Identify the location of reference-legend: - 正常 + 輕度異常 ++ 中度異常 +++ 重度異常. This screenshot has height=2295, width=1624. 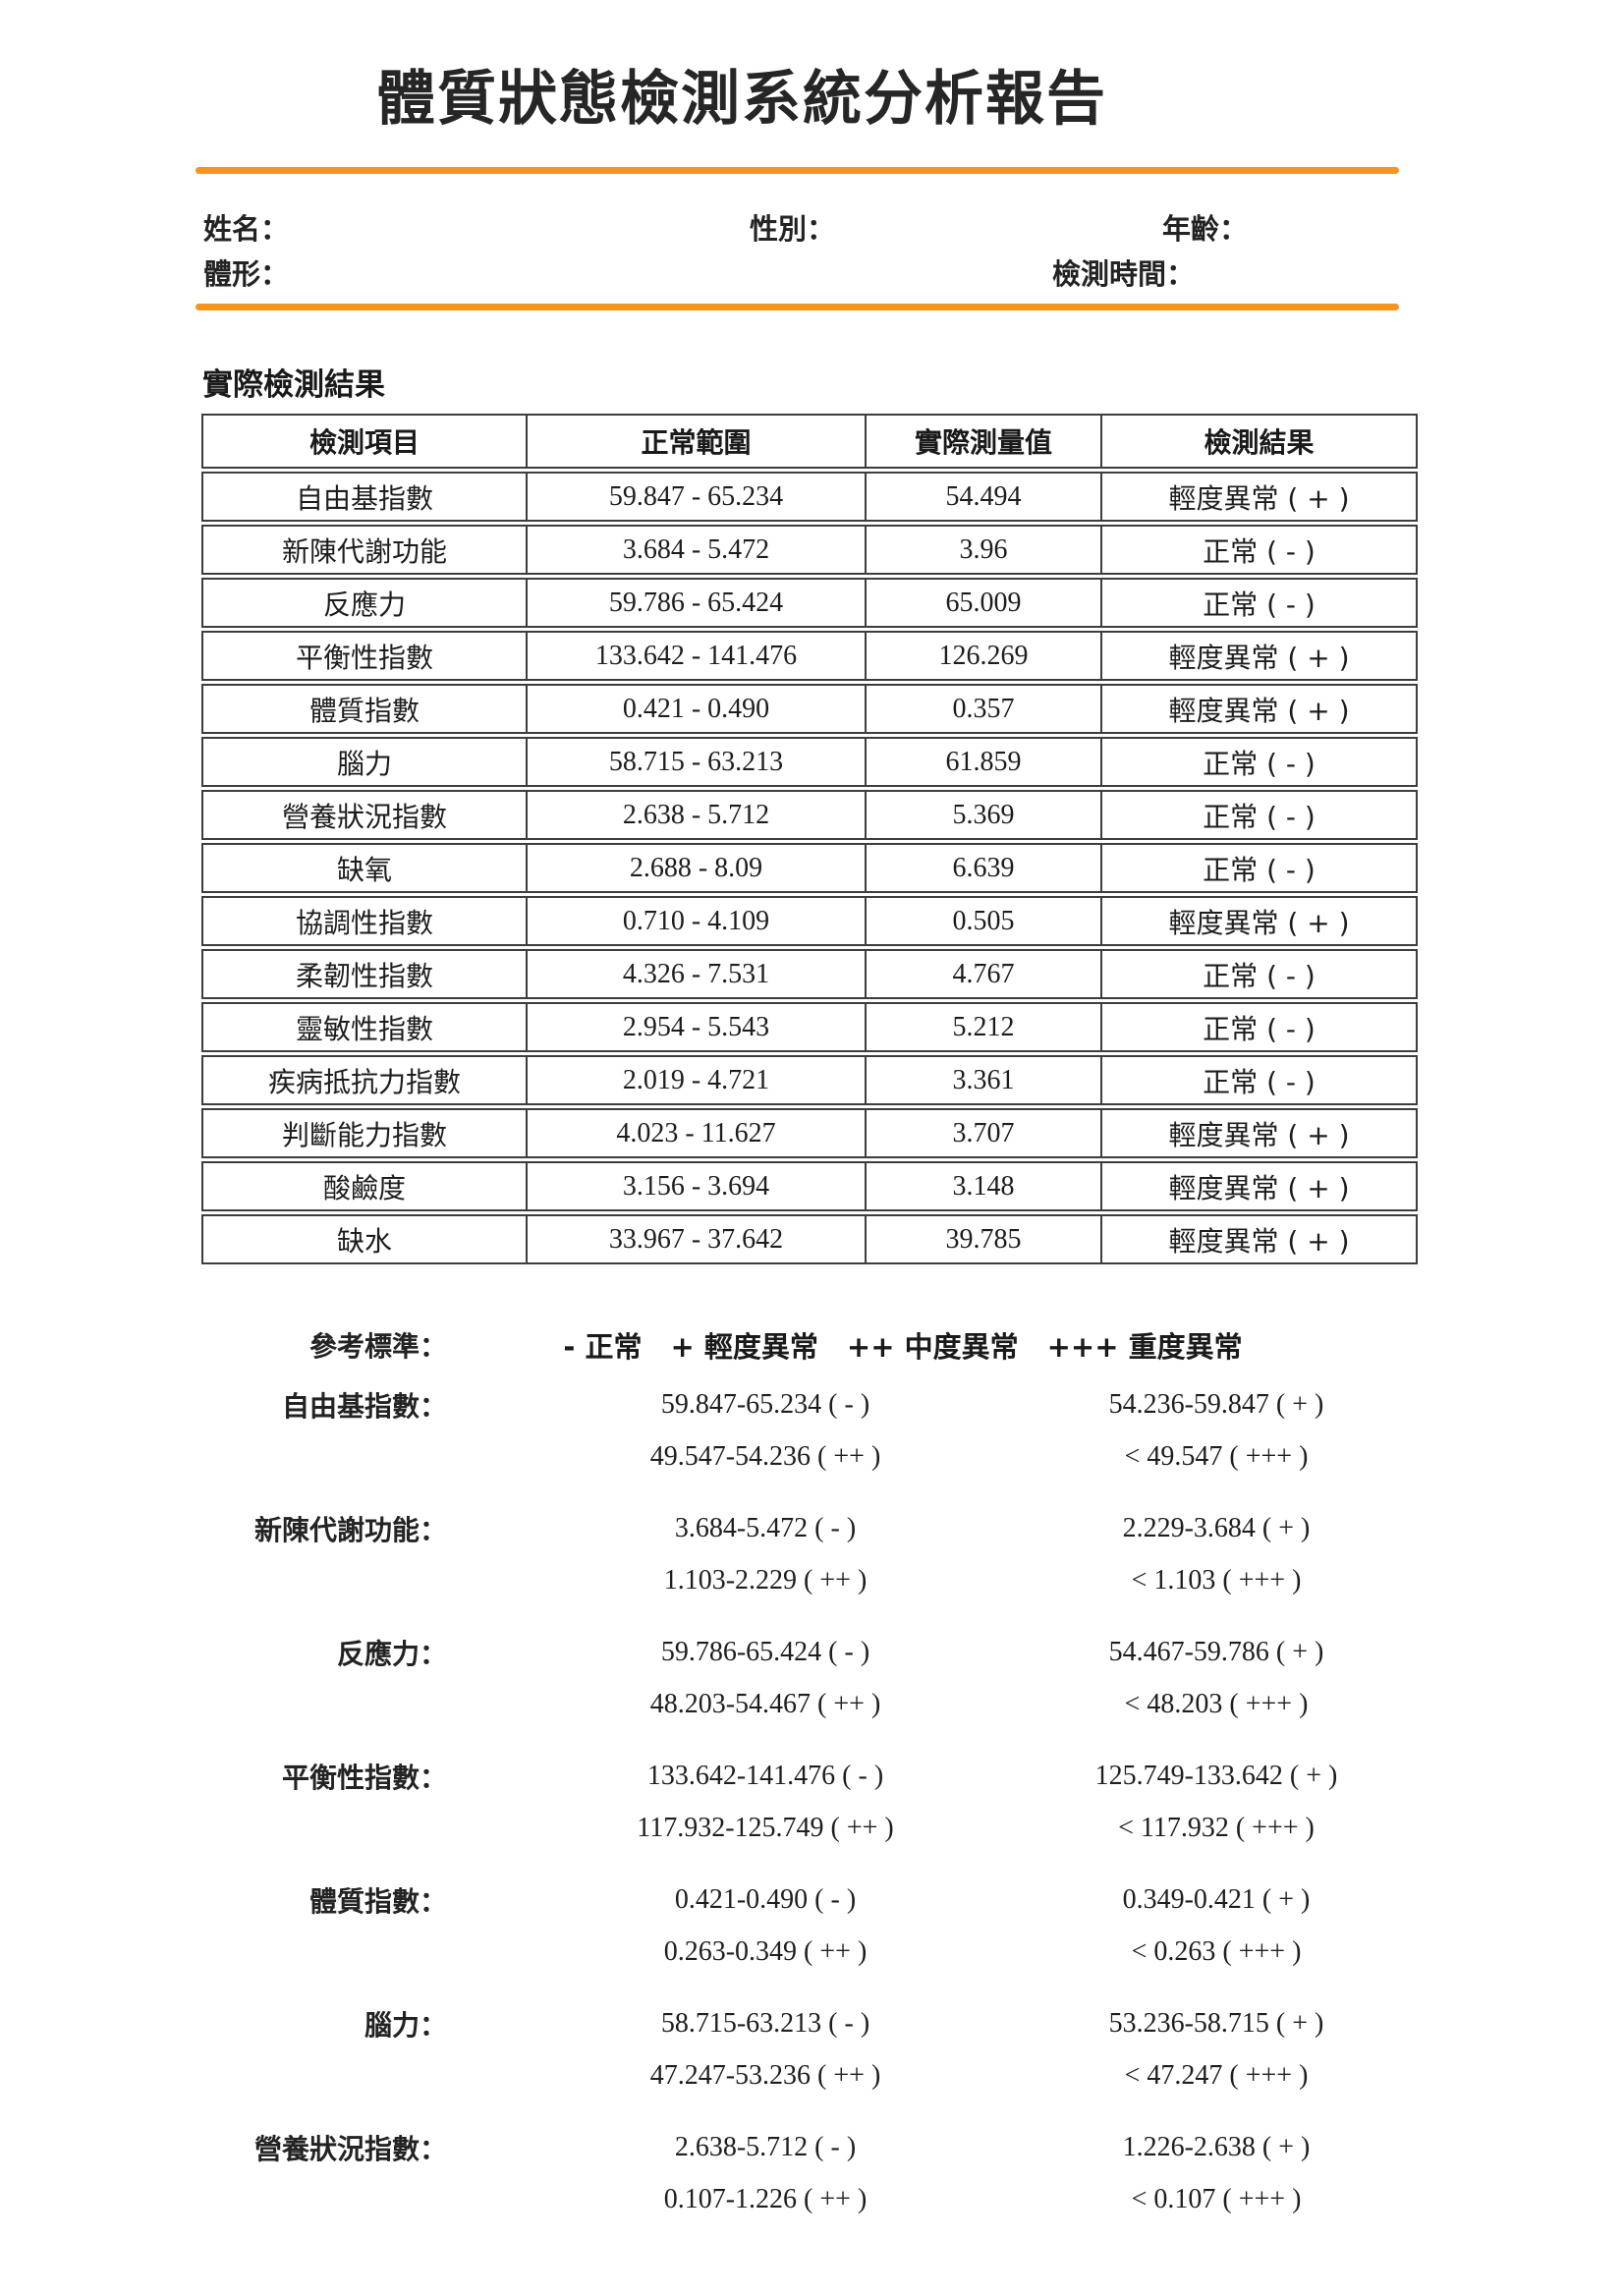
(903, 1346).